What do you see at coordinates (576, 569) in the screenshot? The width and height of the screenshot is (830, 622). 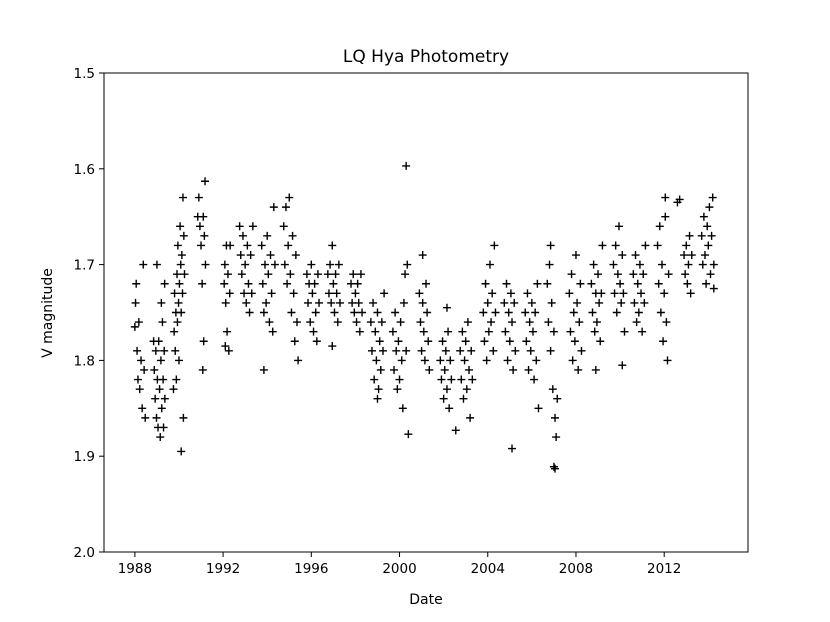 I see `x-tick-label: 2008` at bounding box center [576, 569].